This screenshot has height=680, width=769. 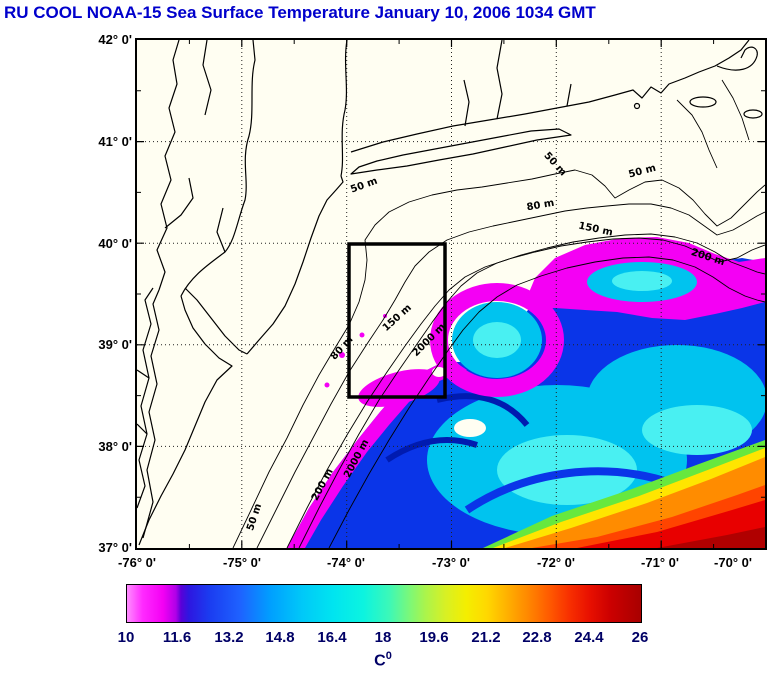 What do you see at coordinates (295, 265) in the screenshot?
I see `nj-coast` at bounding box center [295, 265].